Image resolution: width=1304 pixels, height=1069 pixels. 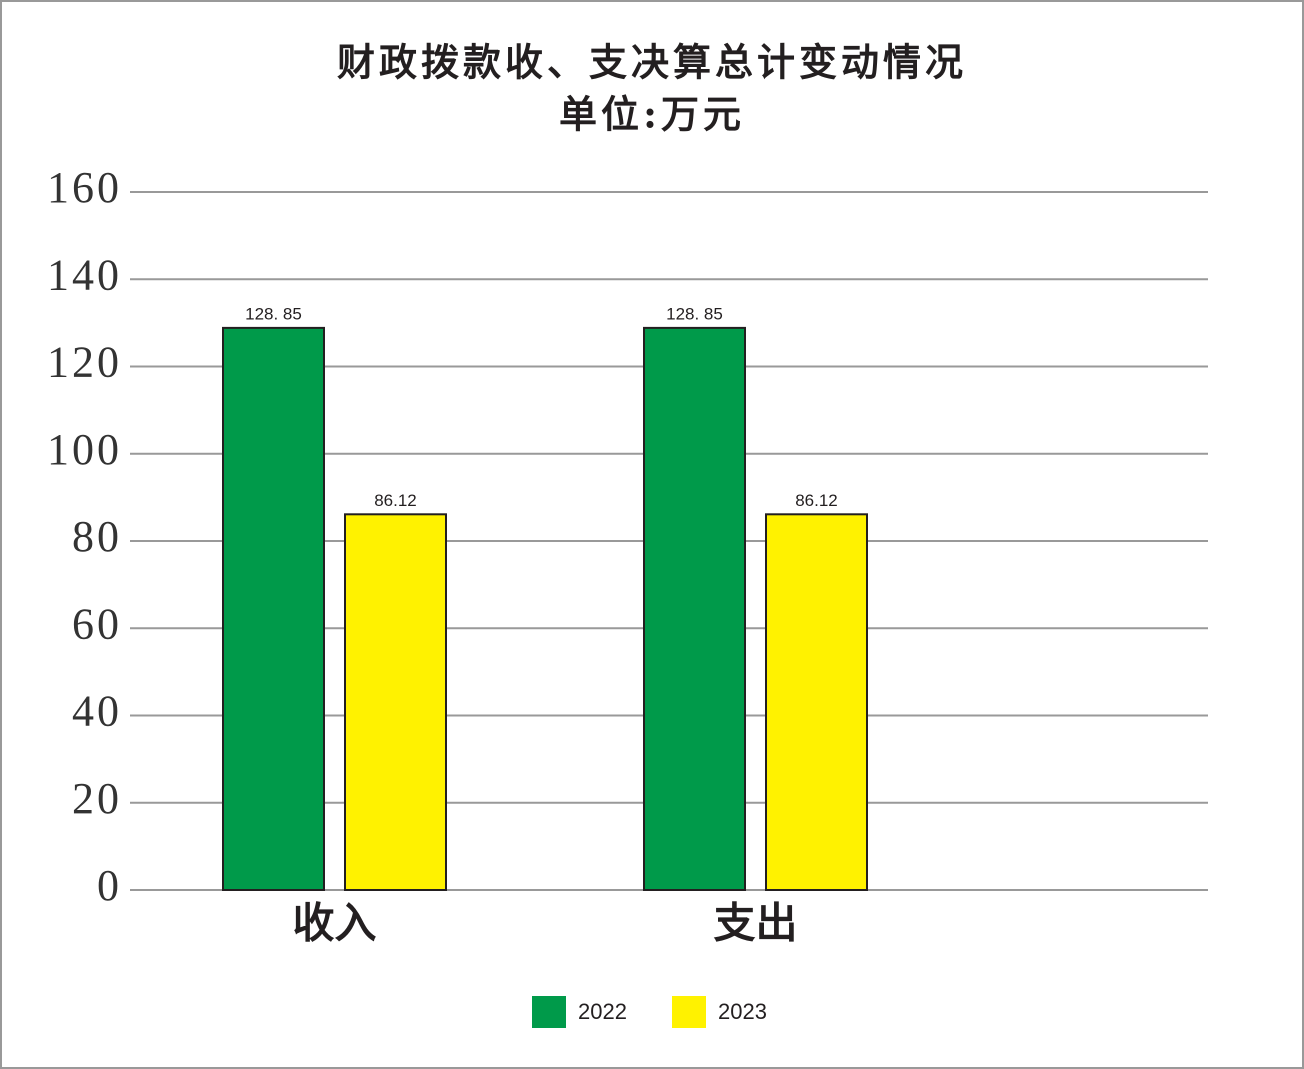 I want to click on x-tick-label: 支出, so click(x=755, y=923).